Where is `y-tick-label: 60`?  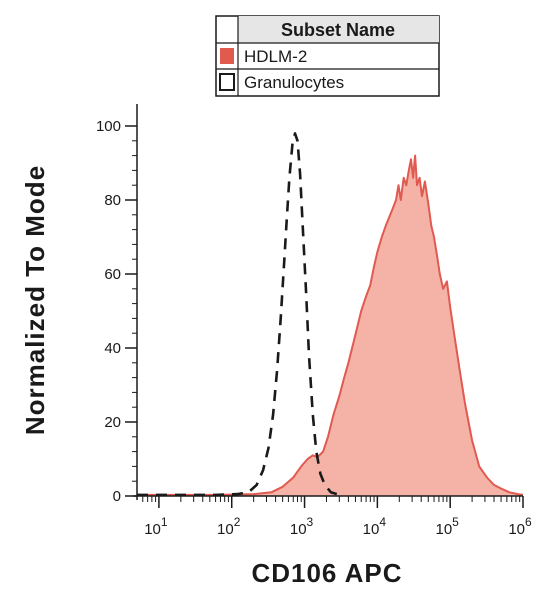 y-tick-label: 60 is located at coordinates (112, 274).